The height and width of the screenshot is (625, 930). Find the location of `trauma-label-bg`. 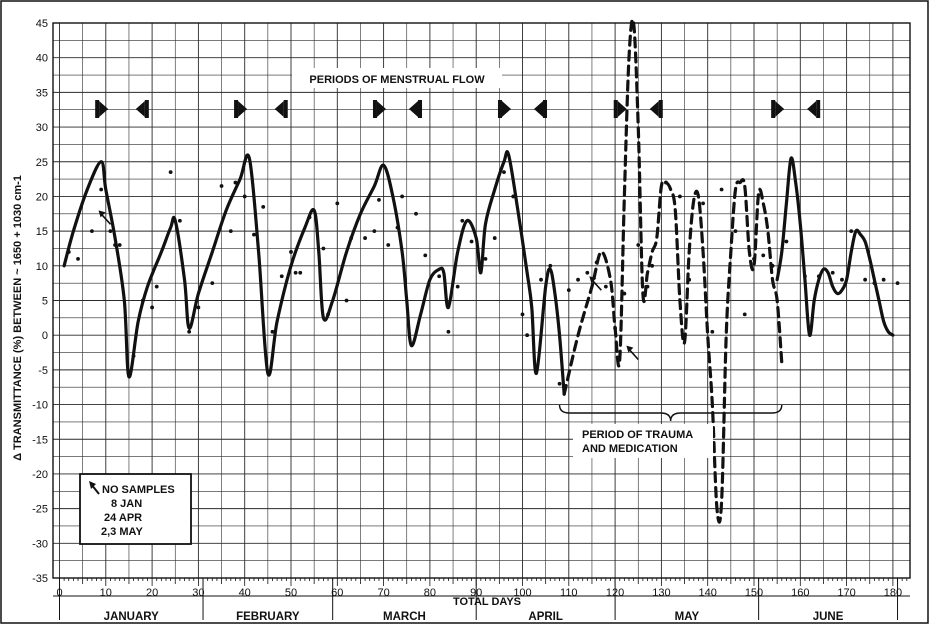

trauma-label-bg is located at coordinates (643, 441).